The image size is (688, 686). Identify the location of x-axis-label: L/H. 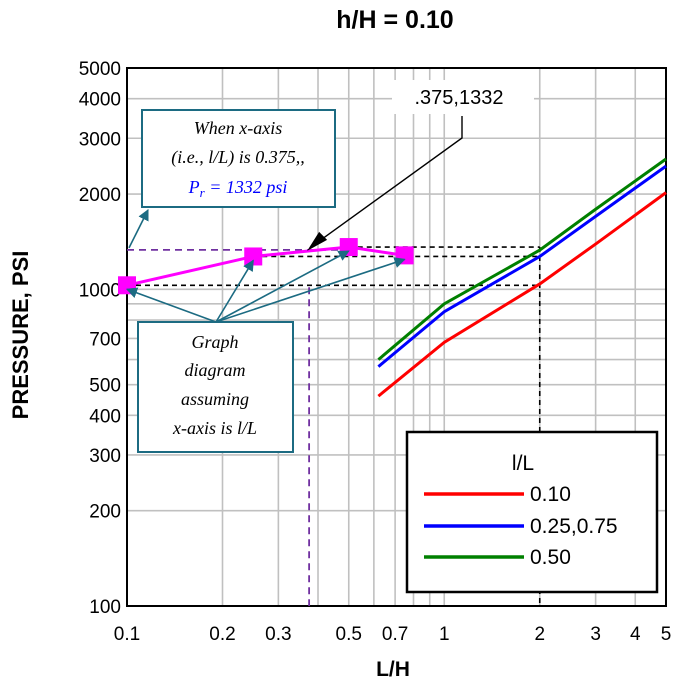
(393, 669).